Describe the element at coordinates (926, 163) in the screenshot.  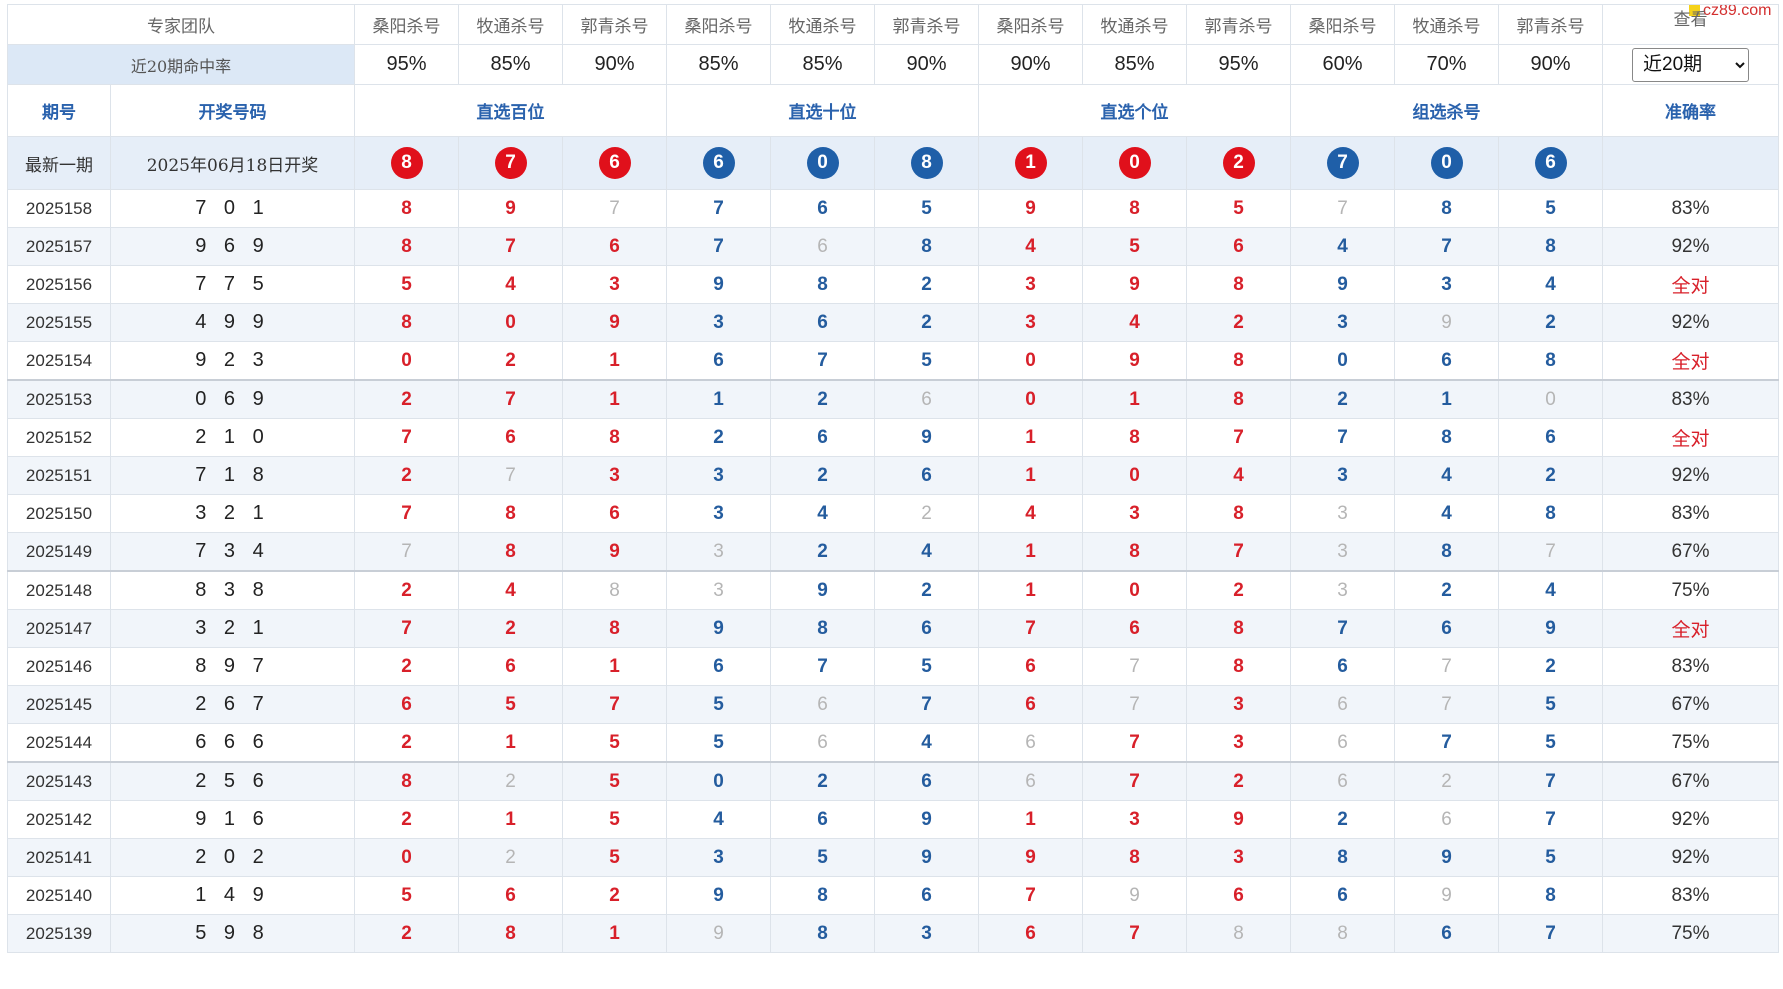
I see `latest-ball-cell: 8` at that location.